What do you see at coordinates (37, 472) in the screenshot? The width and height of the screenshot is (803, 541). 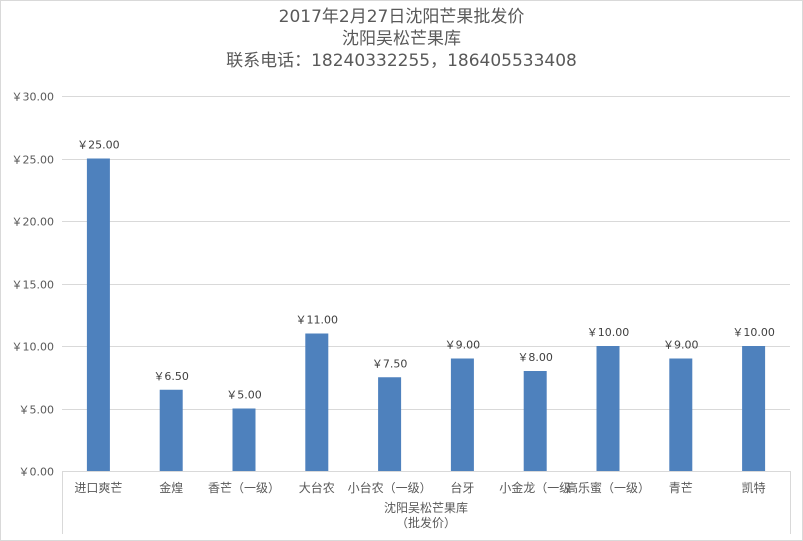 I see `y-tick-label: ￥0.00` at bounding box center [37, 472].